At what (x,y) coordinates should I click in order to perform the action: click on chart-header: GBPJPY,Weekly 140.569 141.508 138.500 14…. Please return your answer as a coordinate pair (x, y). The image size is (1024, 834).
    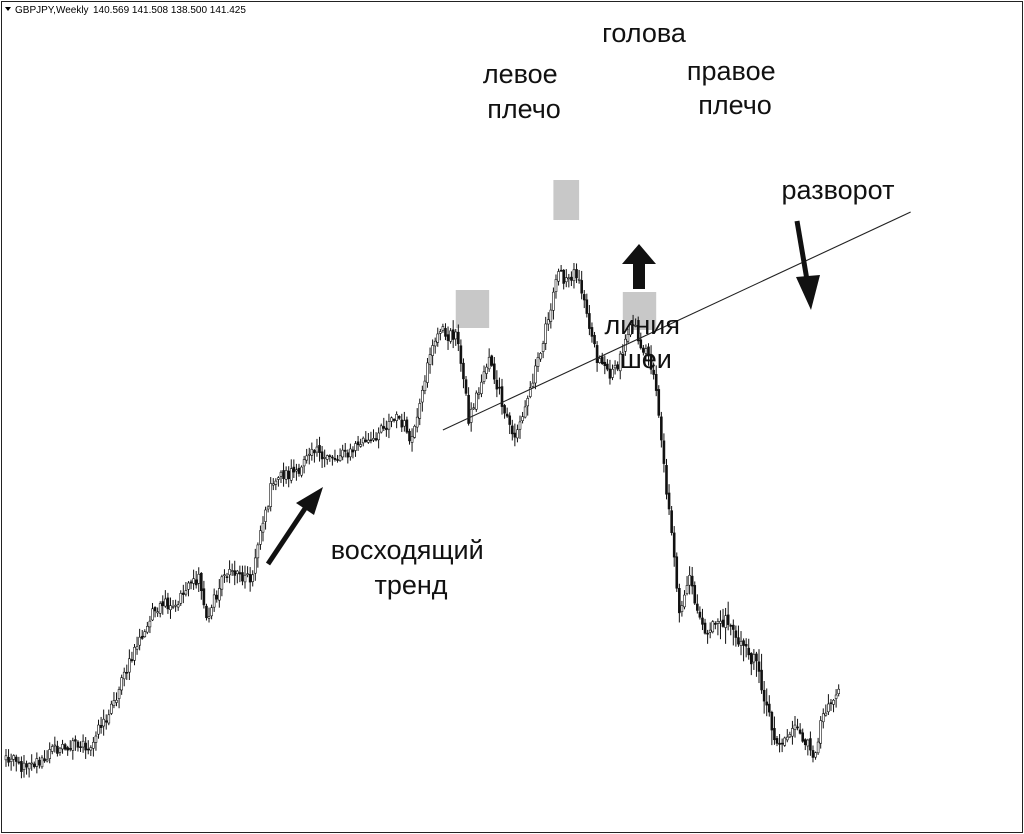
    Looking at the image, I should click on (125, 10).